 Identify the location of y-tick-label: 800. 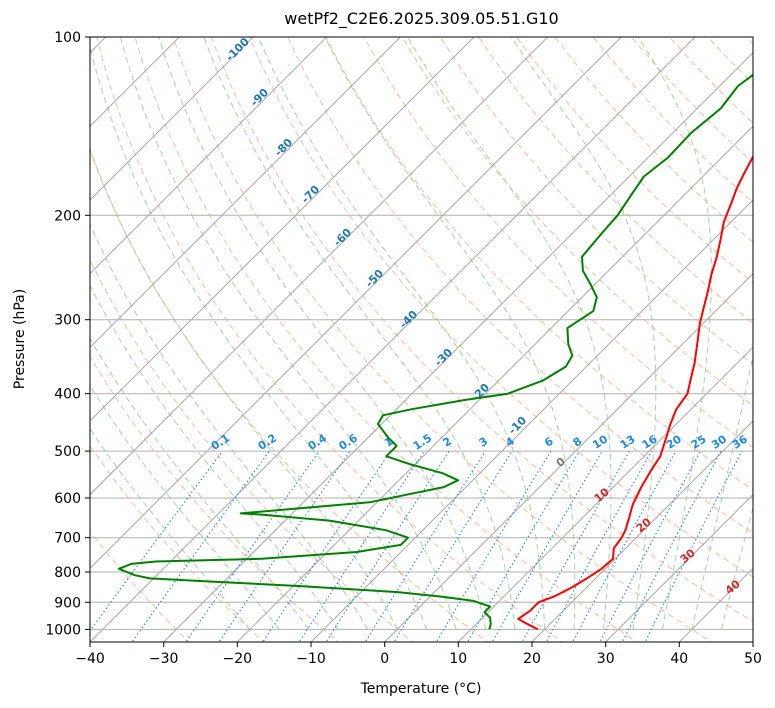
(67, 573).